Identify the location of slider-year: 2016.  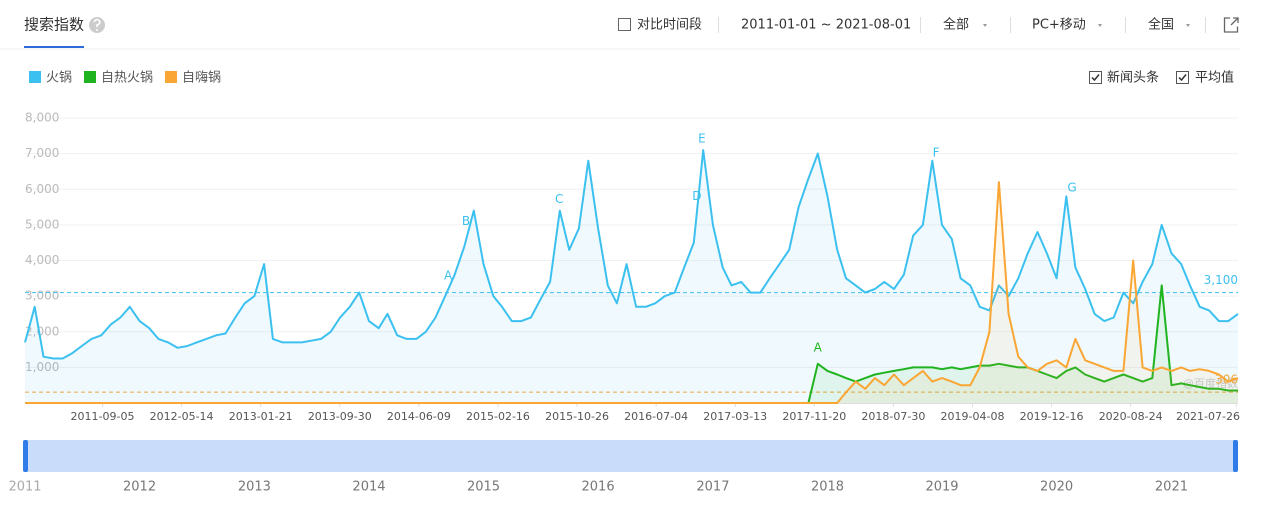
(598, 487).